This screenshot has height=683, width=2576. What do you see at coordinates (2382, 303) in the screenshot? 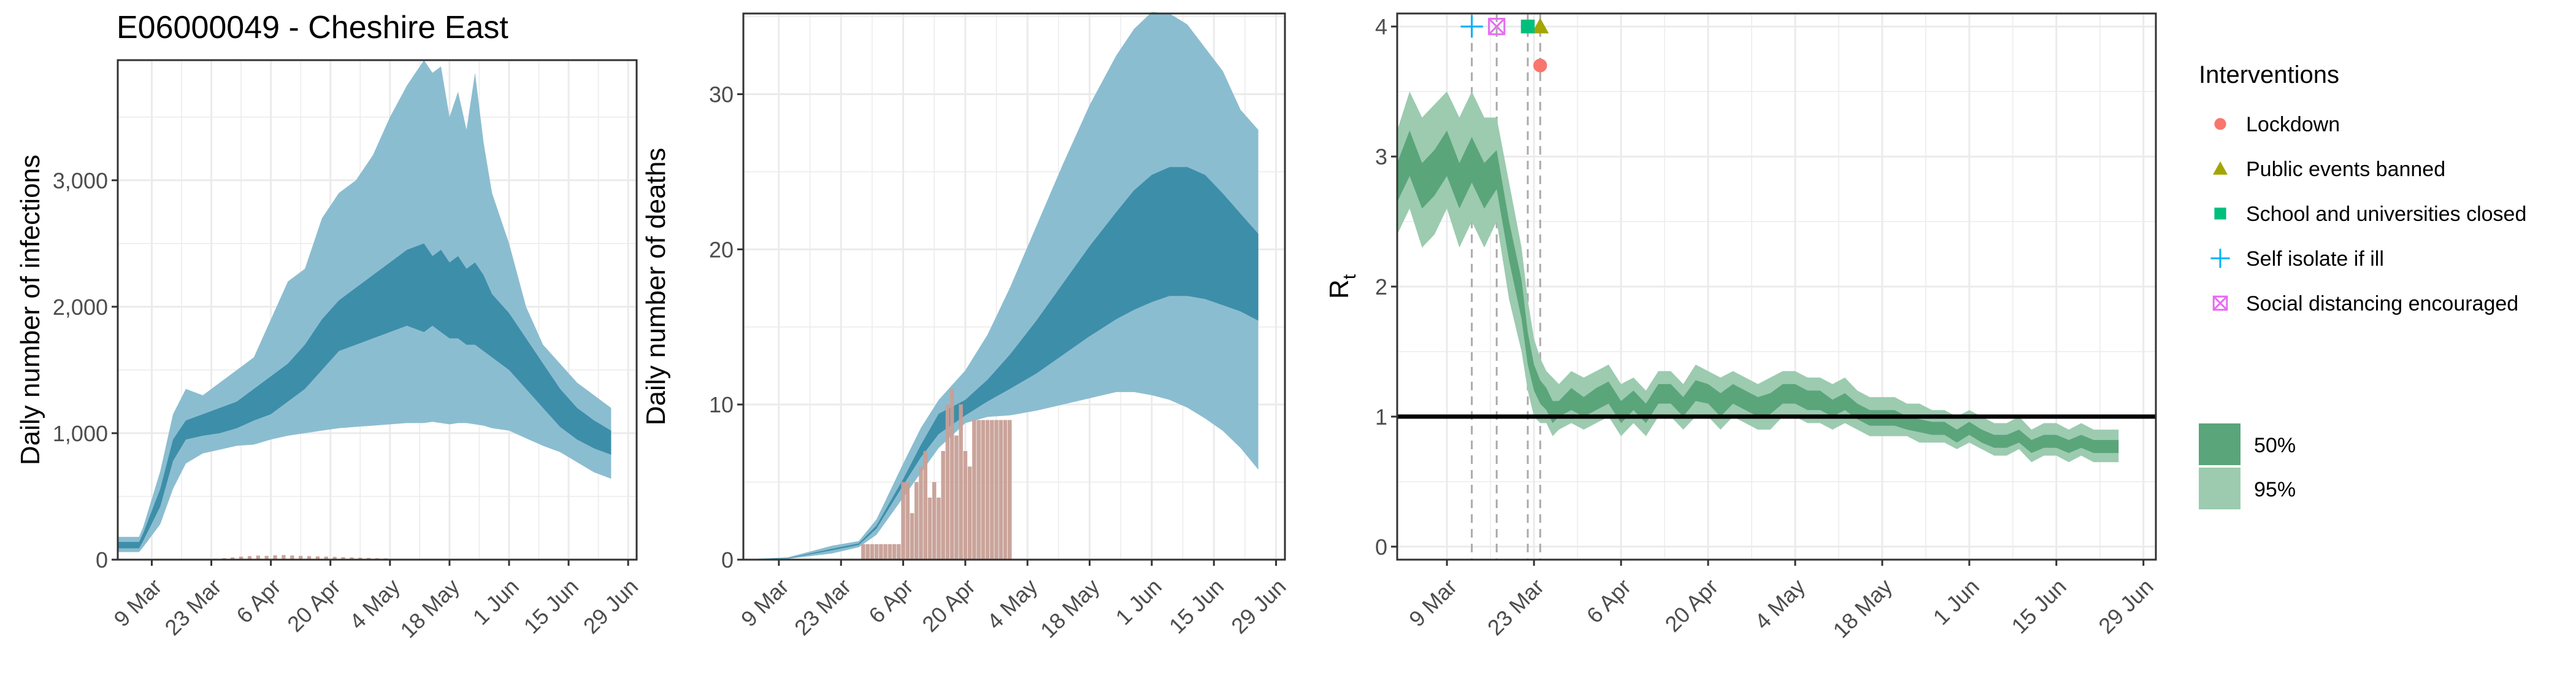
I see `legend-label: Social distancing encouraged` at bounding box center [2382, 303].